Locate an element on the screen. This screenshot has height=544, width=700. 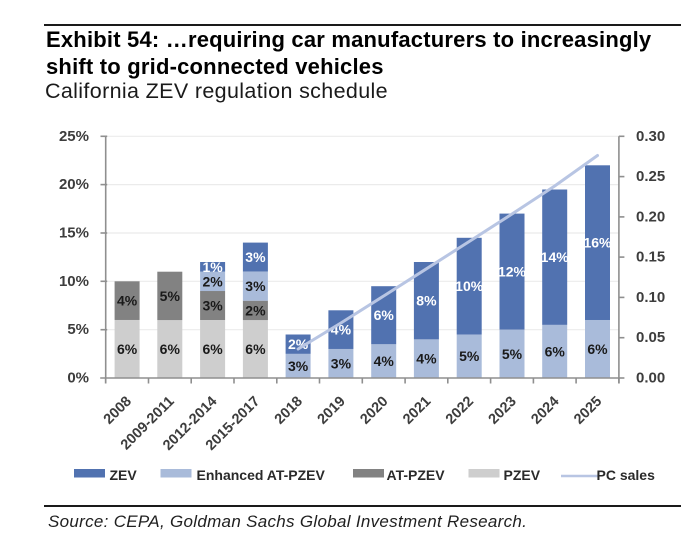
svg-text: AT-PZEV is located at coordinates (416, 475).